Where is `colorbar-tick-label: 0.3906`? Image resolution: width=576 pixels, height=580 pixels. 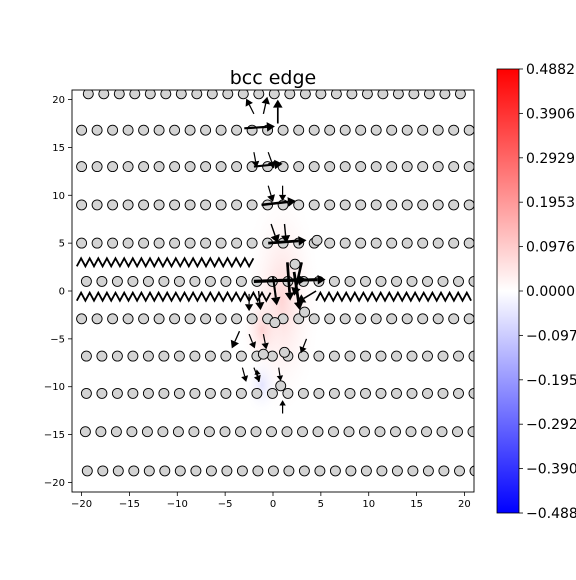 colorbar-tick-label: 0.3906 is located at coordinates (550, 114).